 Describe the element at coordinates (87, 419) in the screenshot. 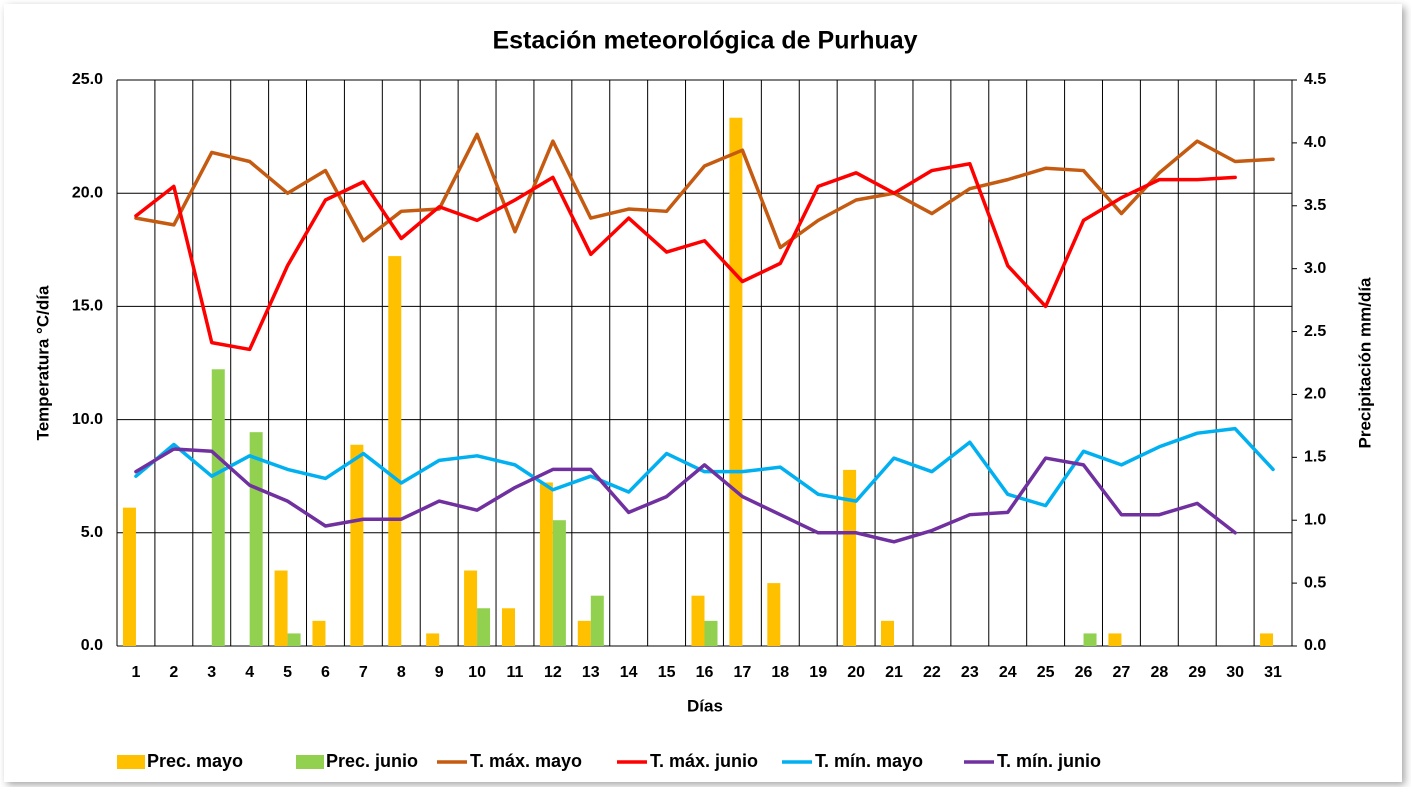

I see `y-tick-label: 10.0` at that location.